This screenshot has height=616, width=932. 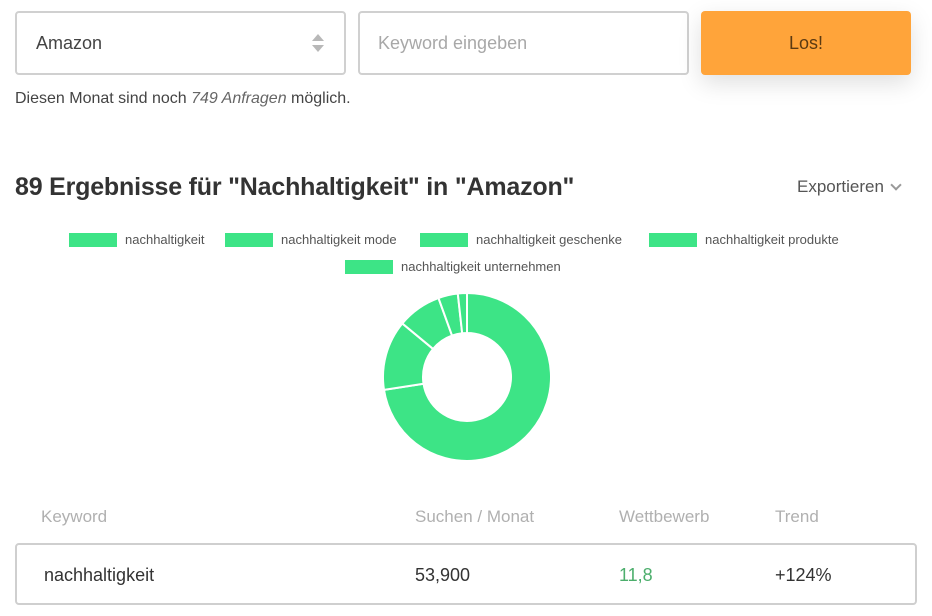 What do you see at coordinates (74, 516) in the screenshot?
I see `header-keyword: Keyword` at bounding box center [74, 516].